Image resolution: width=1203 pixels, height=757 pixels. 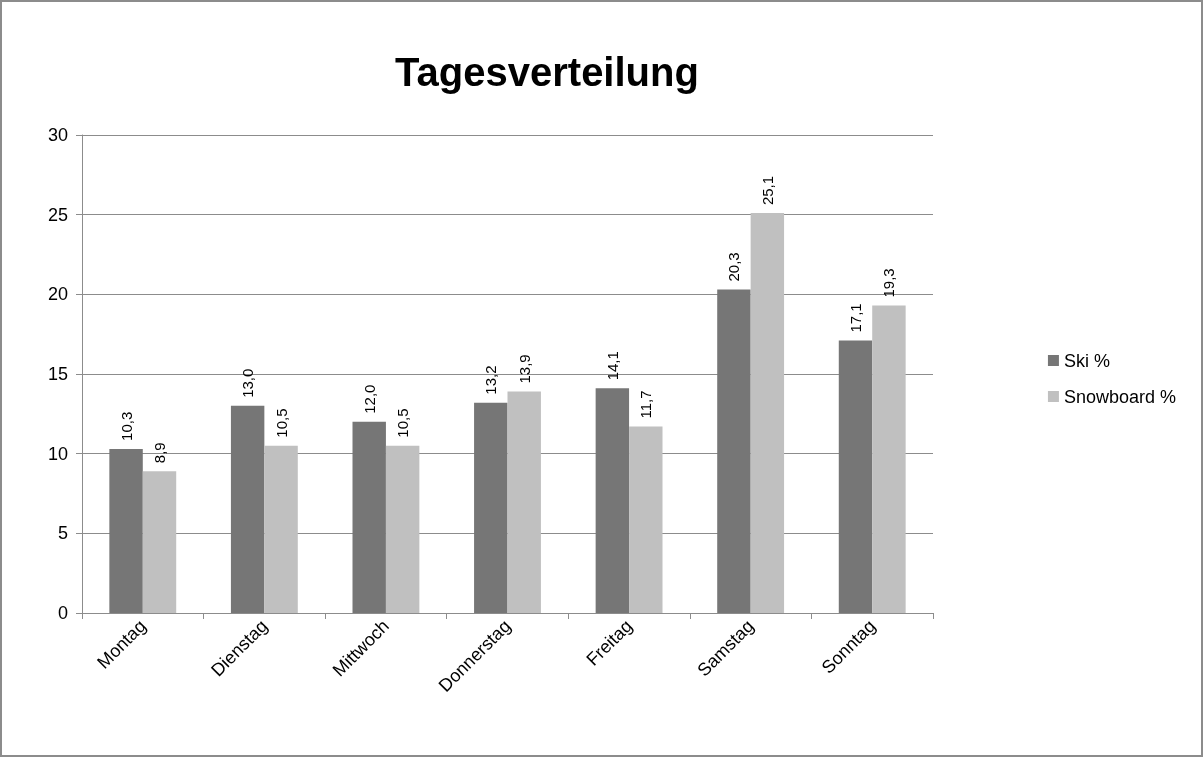 What do you see at coordinates (57, 374) in the screenshot?
I see `y-tick-label: 15` at bounding box center [57, 374].